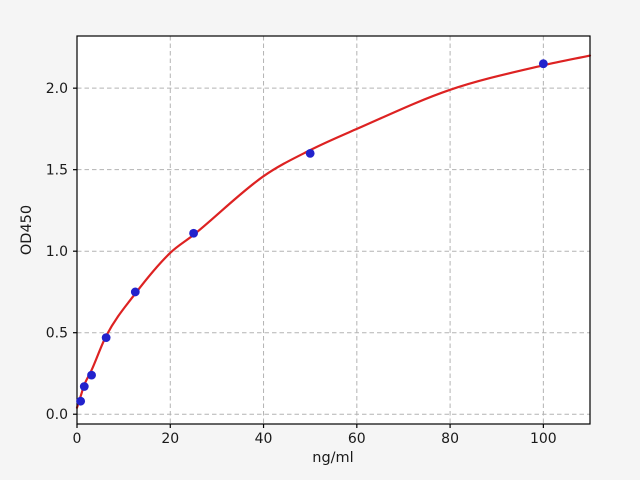 This screenshot has width=640, height=480. I want to click on x-tick-label: 60, so click(357, 439).